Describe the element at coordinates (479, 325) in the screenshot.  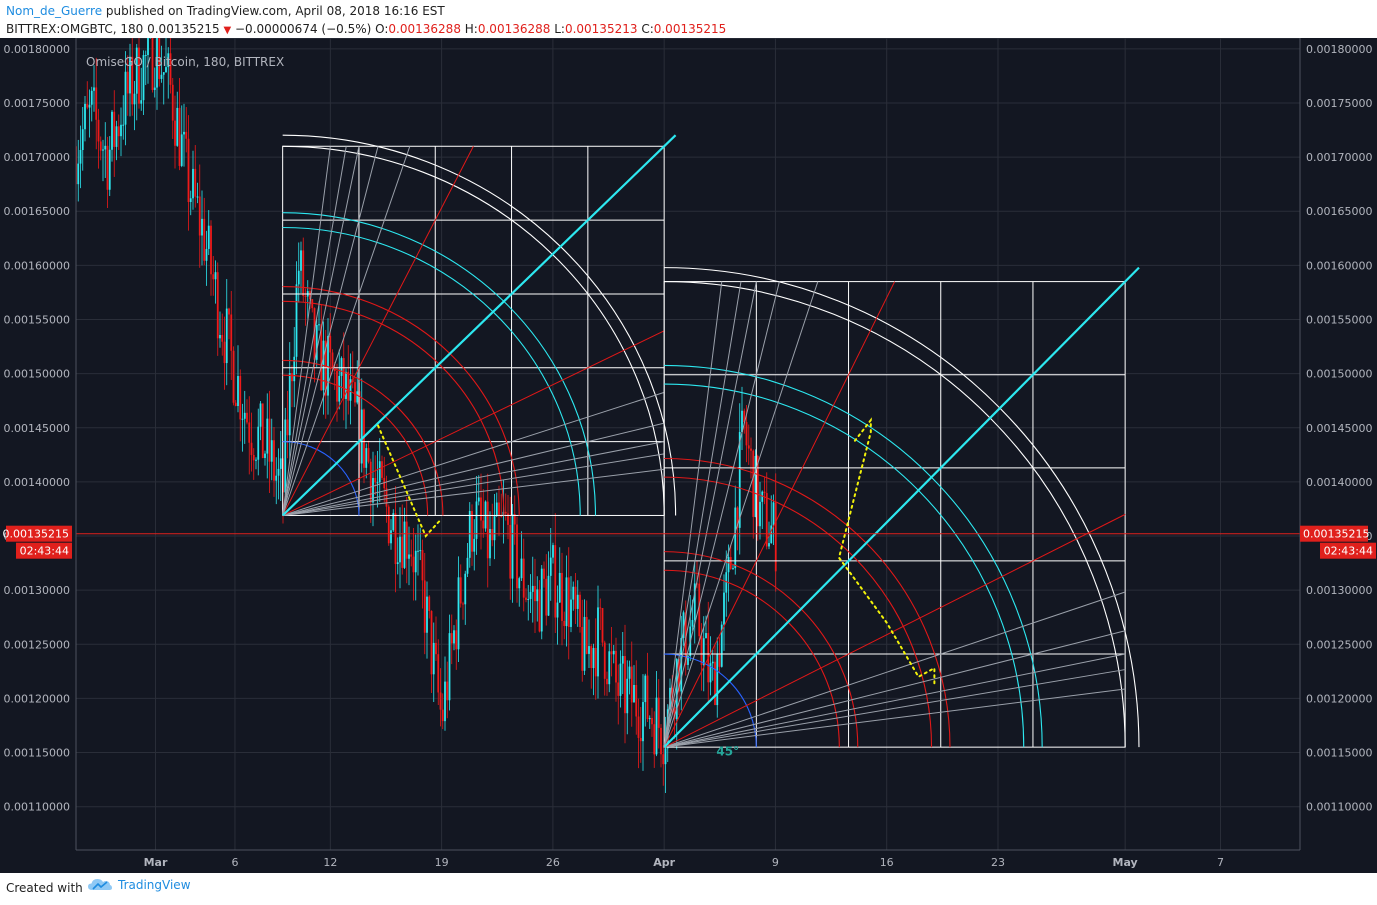
I see `gann-1x1-line` at that location.